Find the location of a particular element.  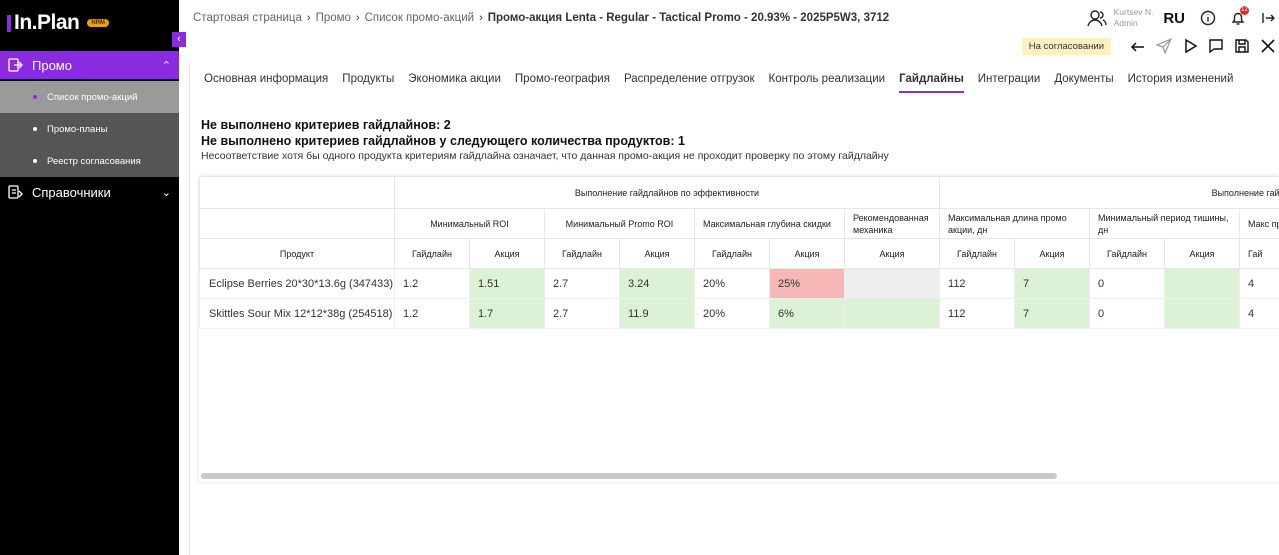

table-cell: 3.24 is located at coordinates (657, 283).